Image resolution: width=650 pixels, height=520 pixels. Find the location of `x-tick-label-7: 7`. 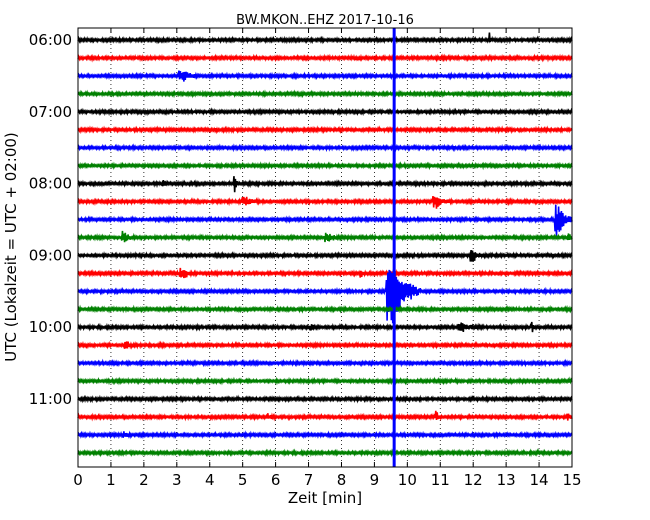

x-tick-label-7: 7 is located at coordinates (309, 480).